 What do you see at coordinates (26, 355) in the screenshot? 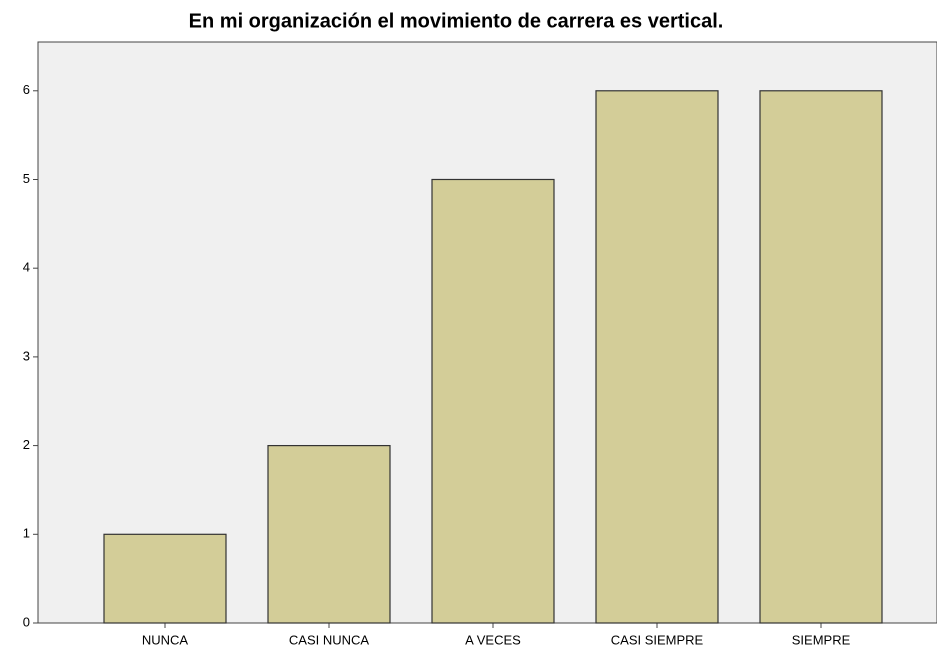
I see `y-tick-label: 3` at bounding box center [26, 355].